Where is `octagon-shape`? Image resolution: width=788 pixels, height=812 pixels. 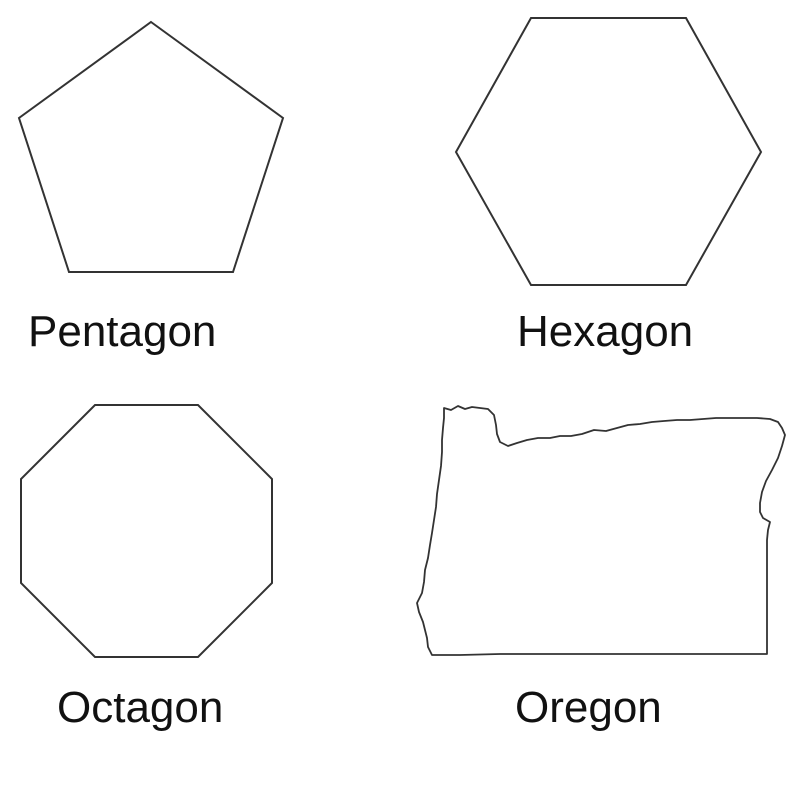 octagon-shape is located at coordinates (146, 531).